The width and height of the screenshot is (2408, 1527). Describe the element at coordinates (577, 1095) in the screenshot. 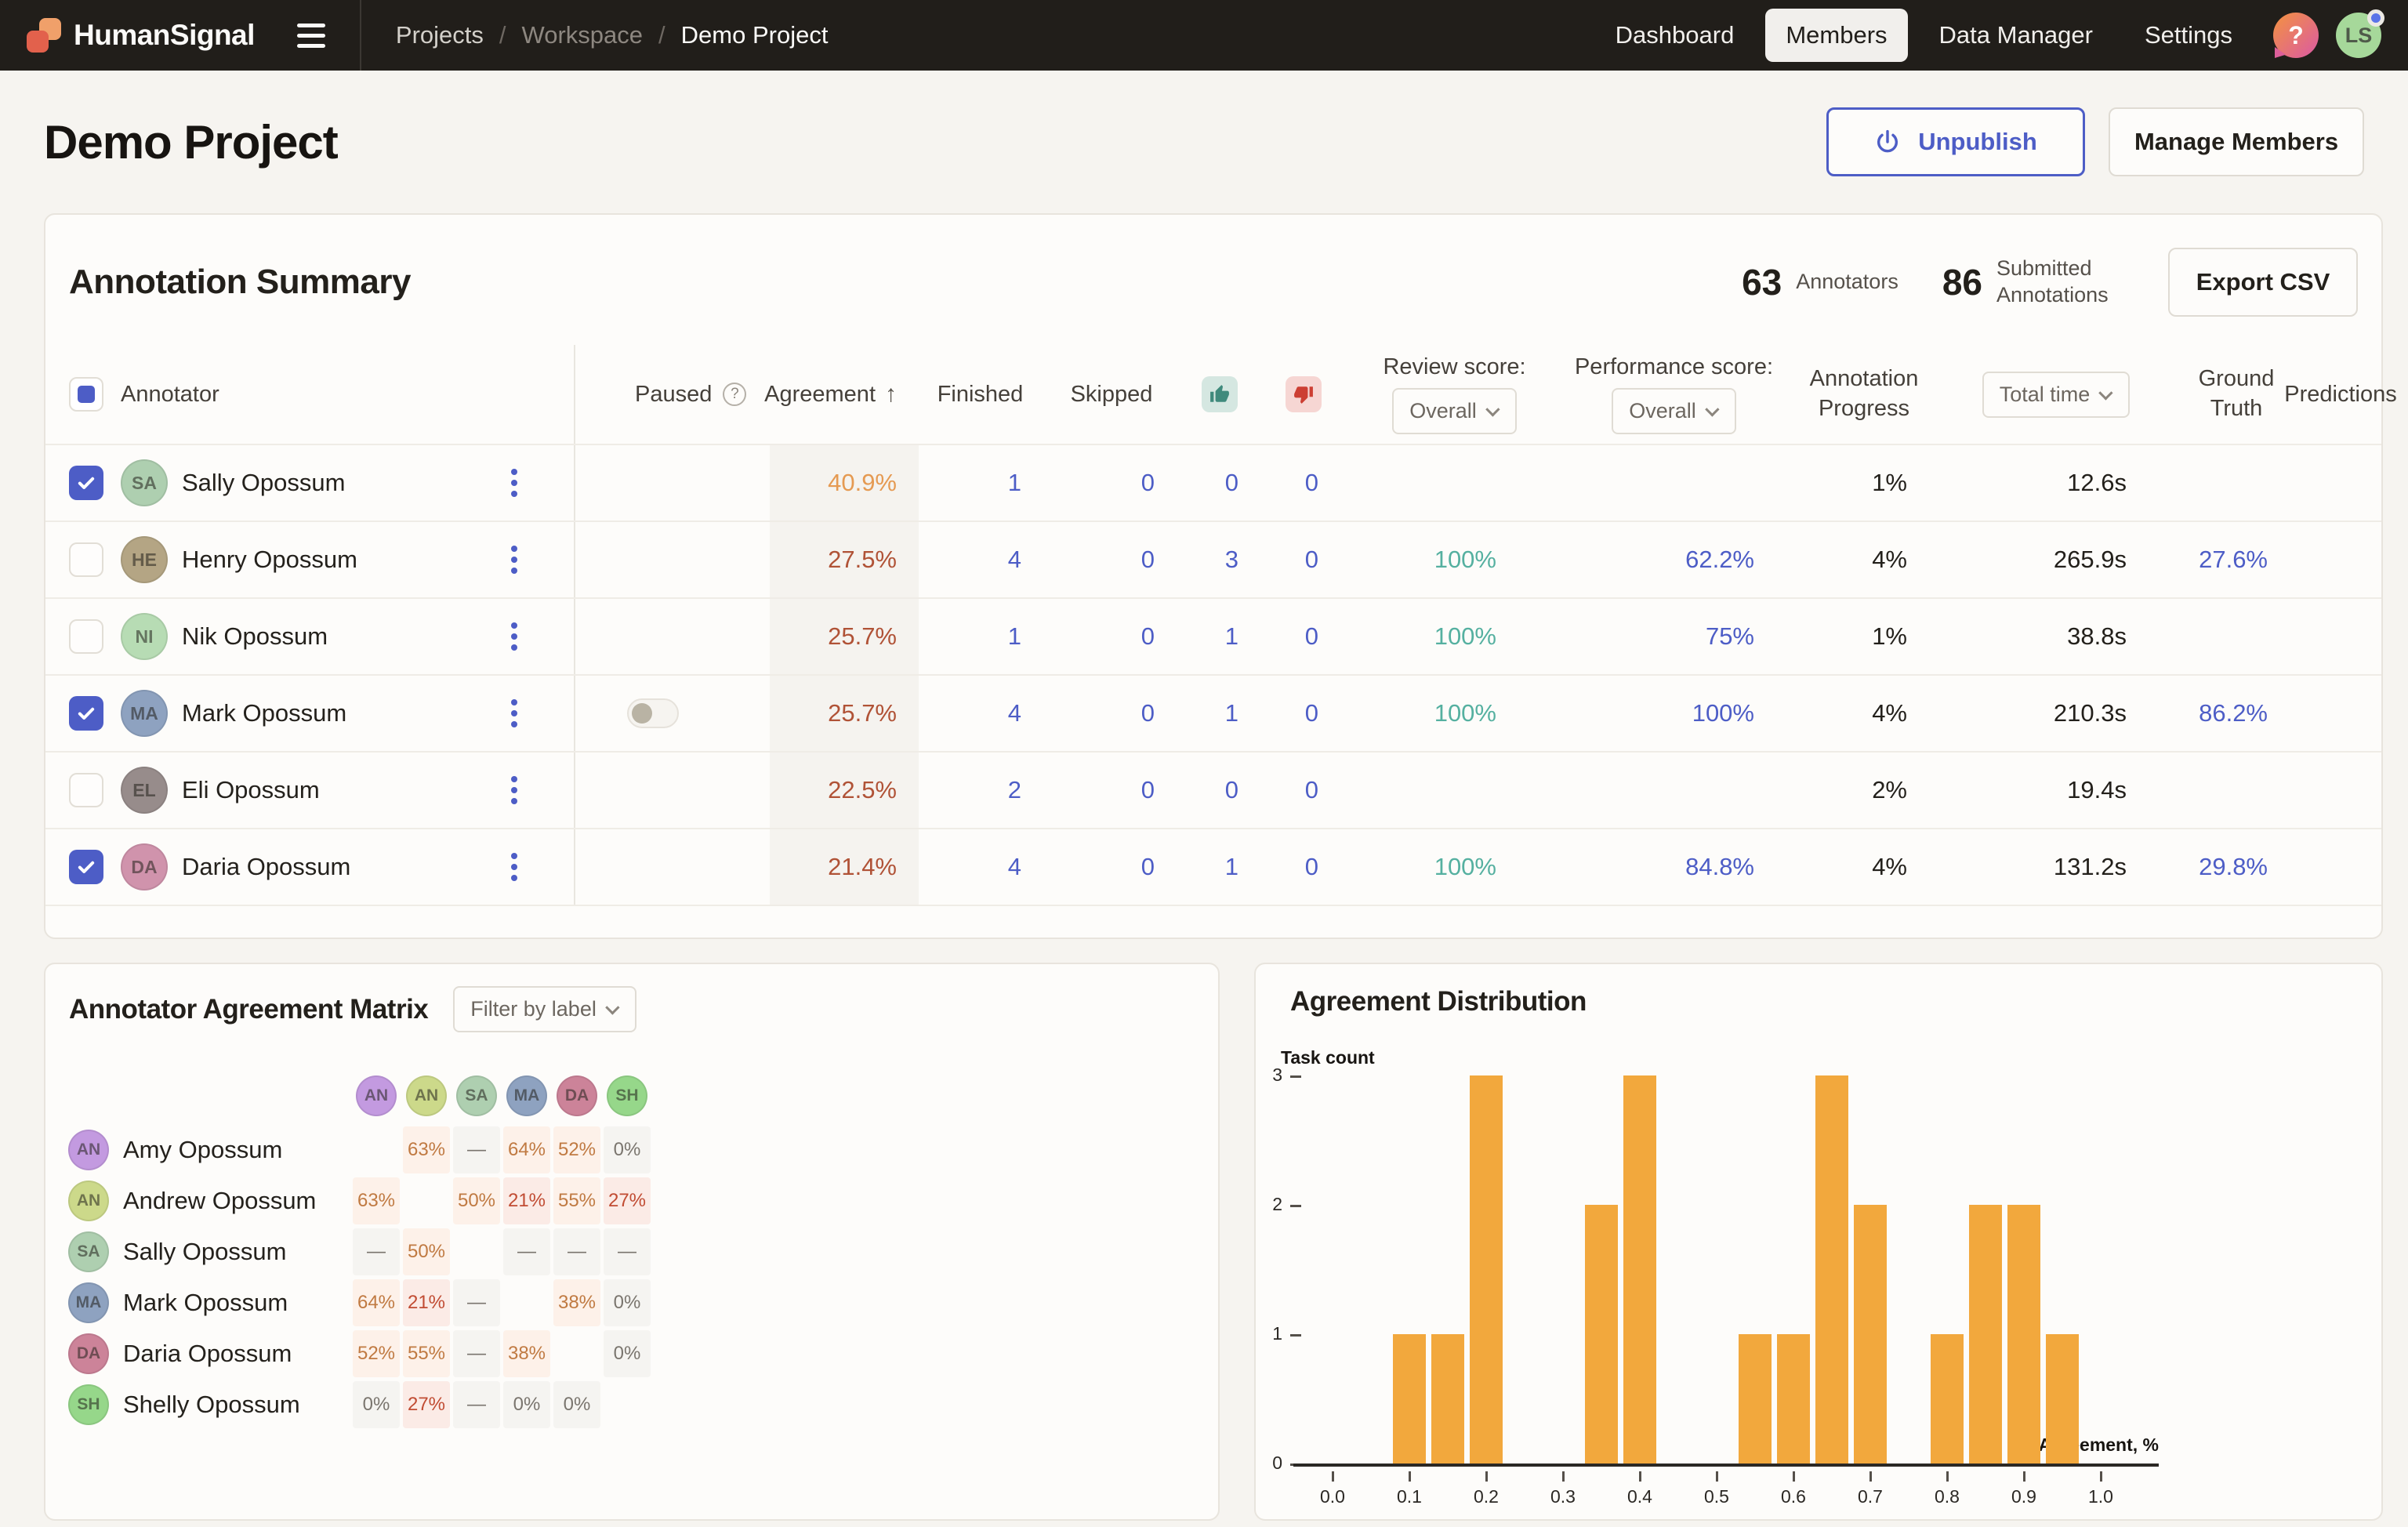

I see `matrix-column-avatar: DA` at that location.